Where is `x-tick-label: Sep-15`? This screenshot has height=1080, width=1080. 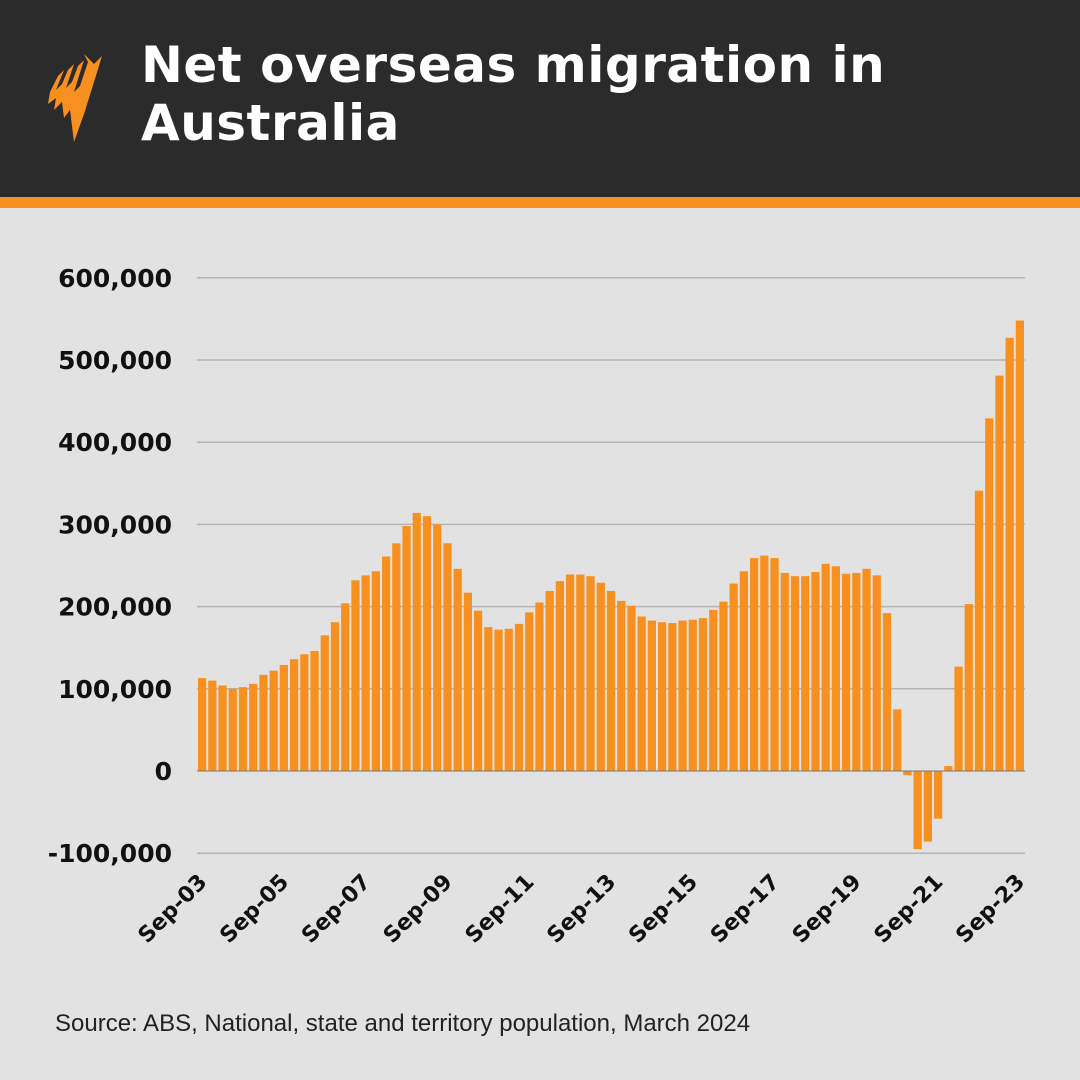
x-tick-label: Sep-15 is located at coordinates (663, 909).